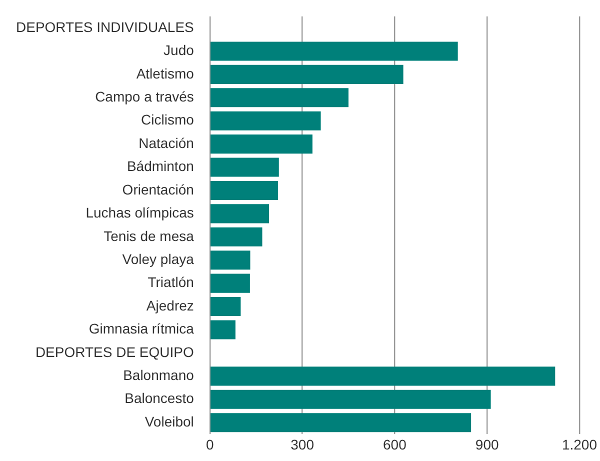 This screenshot has width=600, height=461. I want to click on y-tick-label: Orientación, so click(158, 189).